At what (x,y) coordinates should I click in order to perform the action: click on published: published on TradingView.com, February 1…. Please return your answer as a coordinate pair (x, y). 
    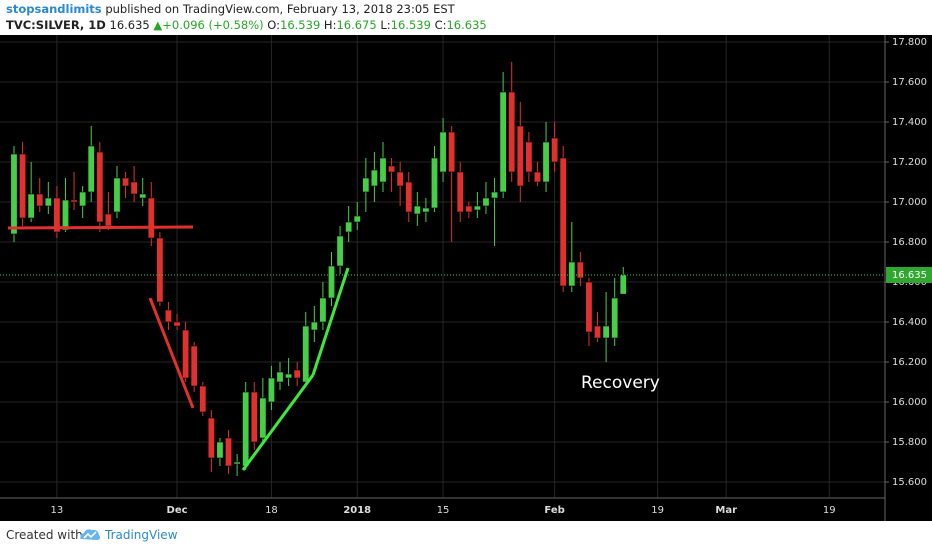
    Looking at the image, I should click on (280, 9).